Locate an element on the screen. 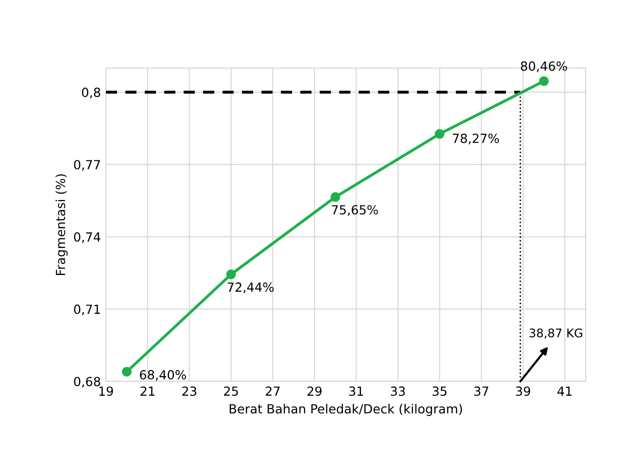  x-tick-label: 33 is located at coordinates (397, 391).